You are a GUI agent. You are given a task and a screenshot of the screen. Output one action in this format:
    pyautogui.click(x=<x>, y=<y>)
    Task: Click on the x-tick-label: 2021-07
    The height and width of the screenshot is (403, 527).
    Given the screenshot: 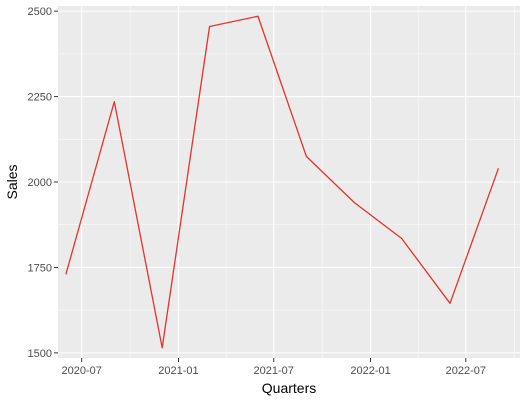 What is the action you would take?
    pyautogui.click(x=274, y=371)
    